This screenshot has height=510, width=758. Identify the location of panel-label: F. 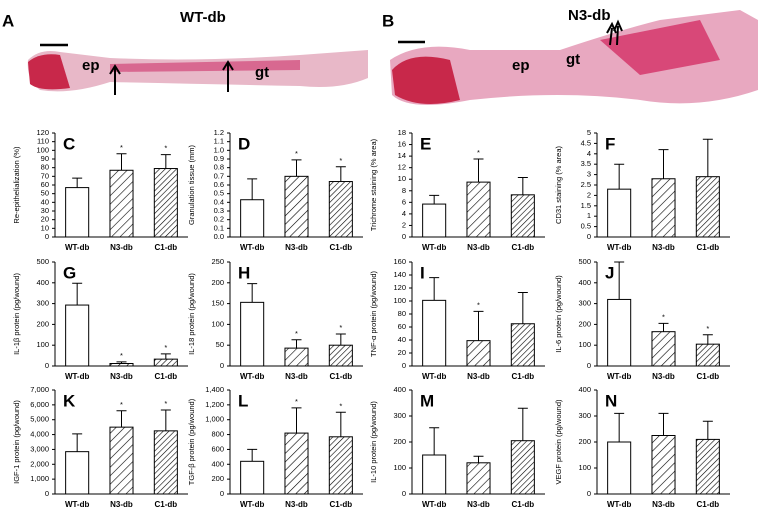
(610, 143).